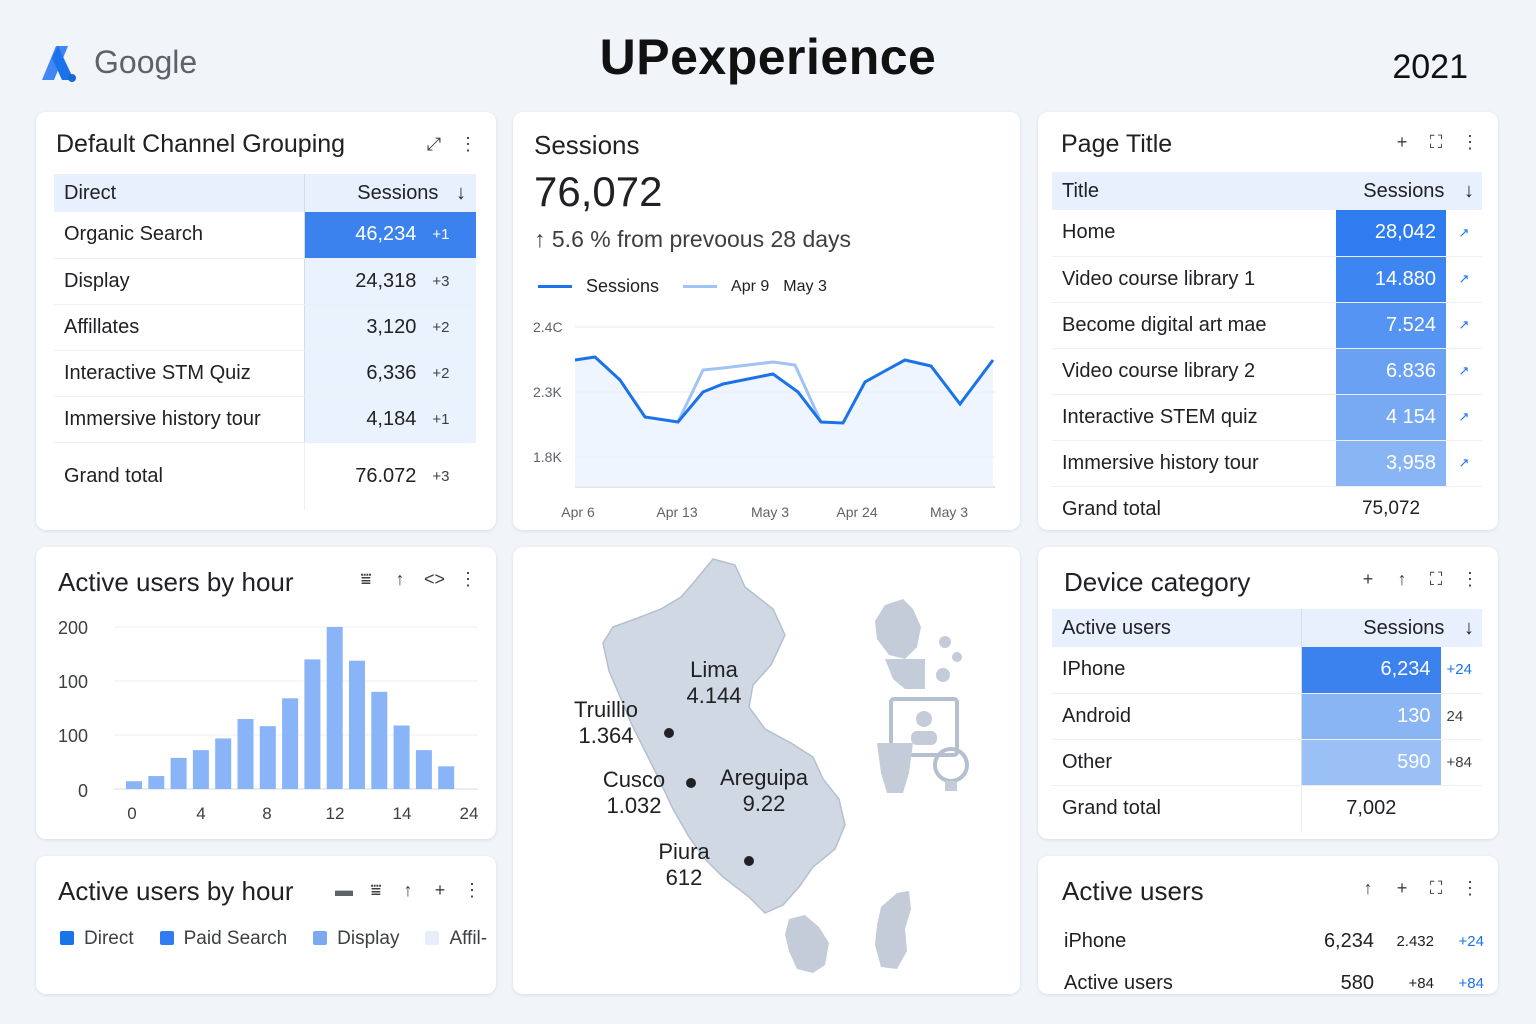  I want to click on table-row: Home 28,042 ↗, so click(1267, 233).